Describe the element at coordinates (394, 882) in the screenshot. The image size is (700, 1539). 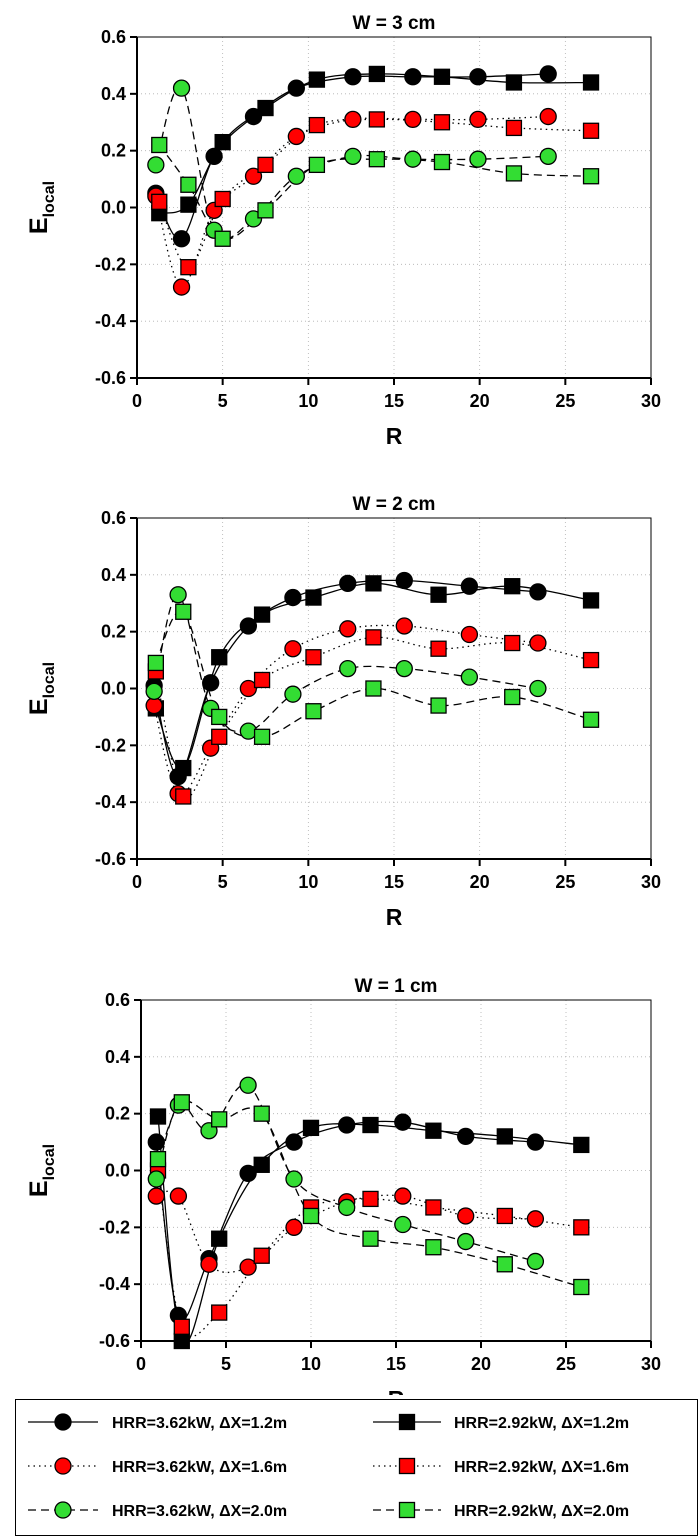
I see `x-tick-label: 15` at that location.